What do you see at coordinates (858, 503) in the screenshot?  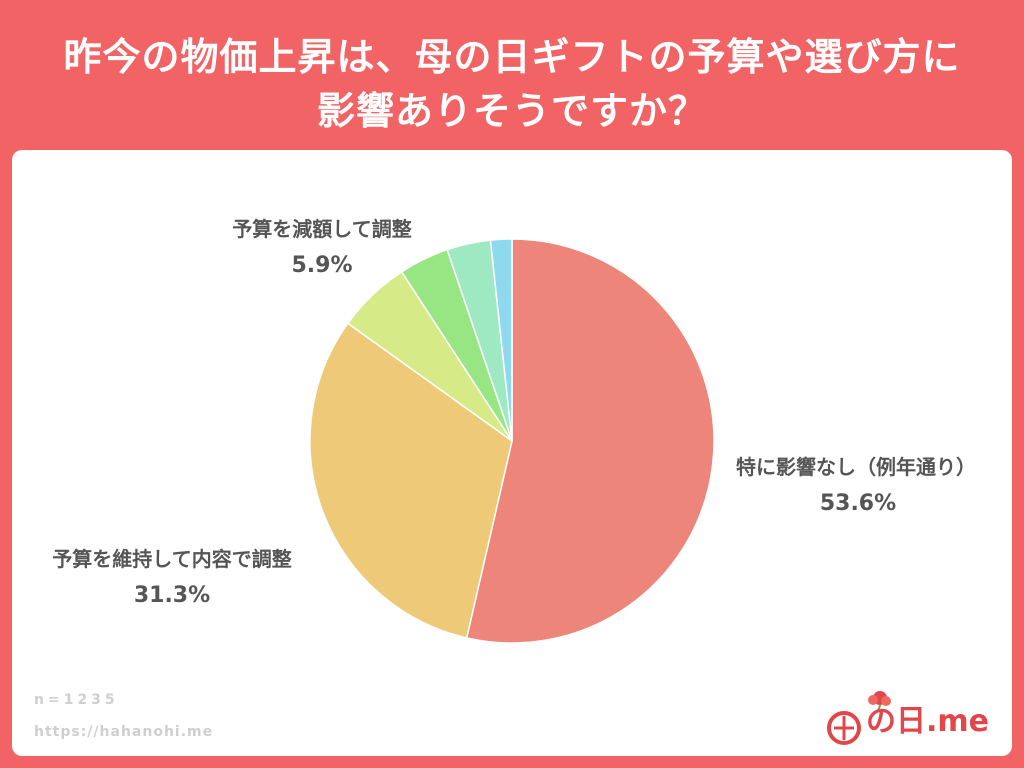 I see `slice-value-0: 53.6%` at bounding box center [858, 503].